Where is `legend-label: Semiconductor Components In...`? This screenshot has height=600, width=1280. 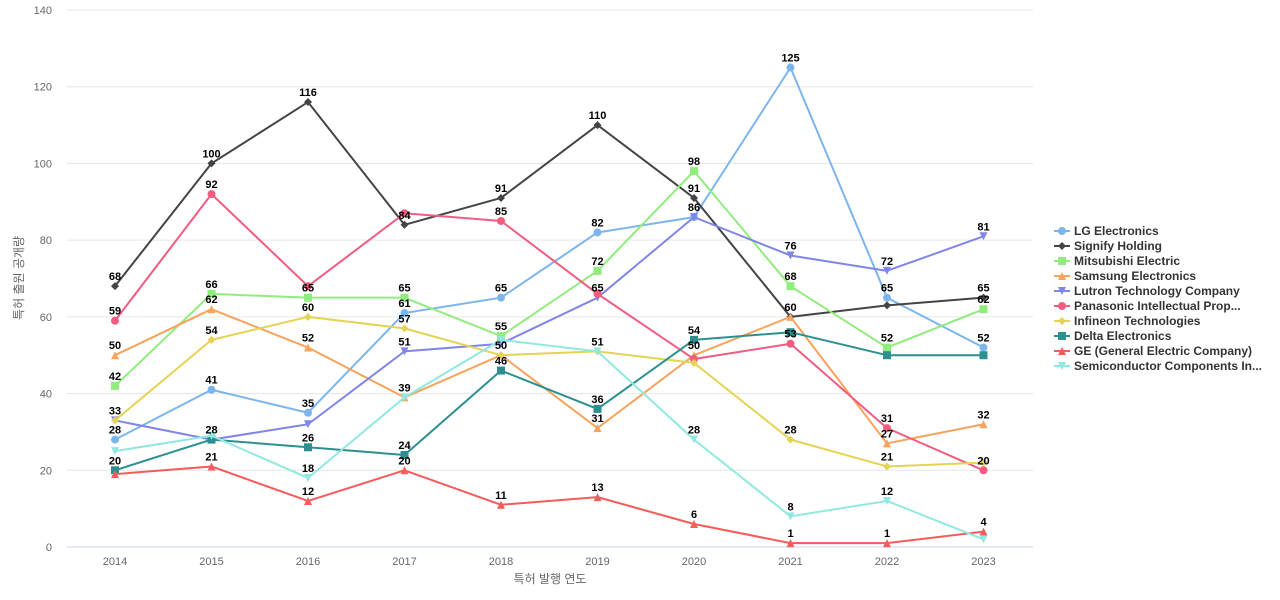
legend-label: Semiconductor Components In... is located at coordinates (1168, 366).